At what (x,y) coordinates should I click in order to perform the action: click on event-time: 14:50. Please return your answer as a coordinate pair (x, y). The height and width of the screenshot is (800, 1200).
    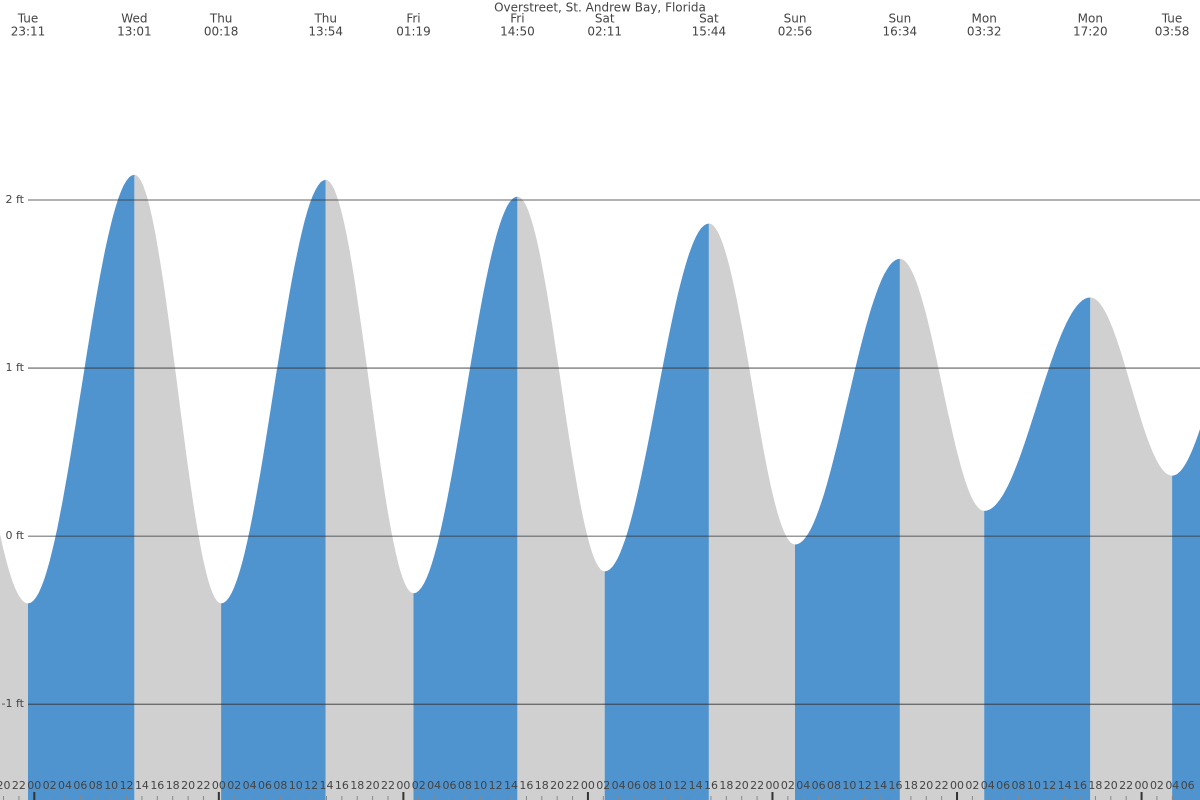
    Looking at the image, I should click on (517, 32).